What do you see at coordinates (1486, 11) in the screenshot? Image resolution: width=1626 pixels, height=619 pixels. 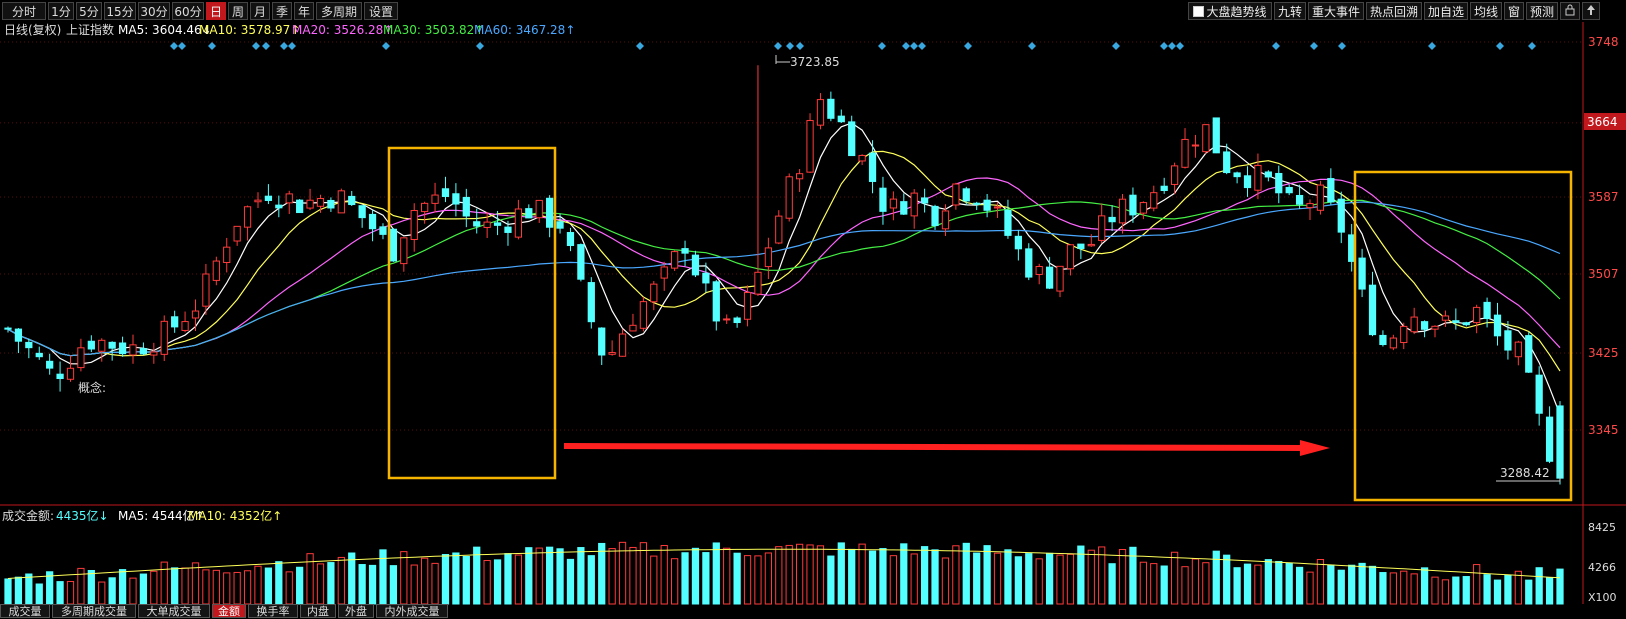 I see `ma-button: 均线` at bounding box center [1486, 11].